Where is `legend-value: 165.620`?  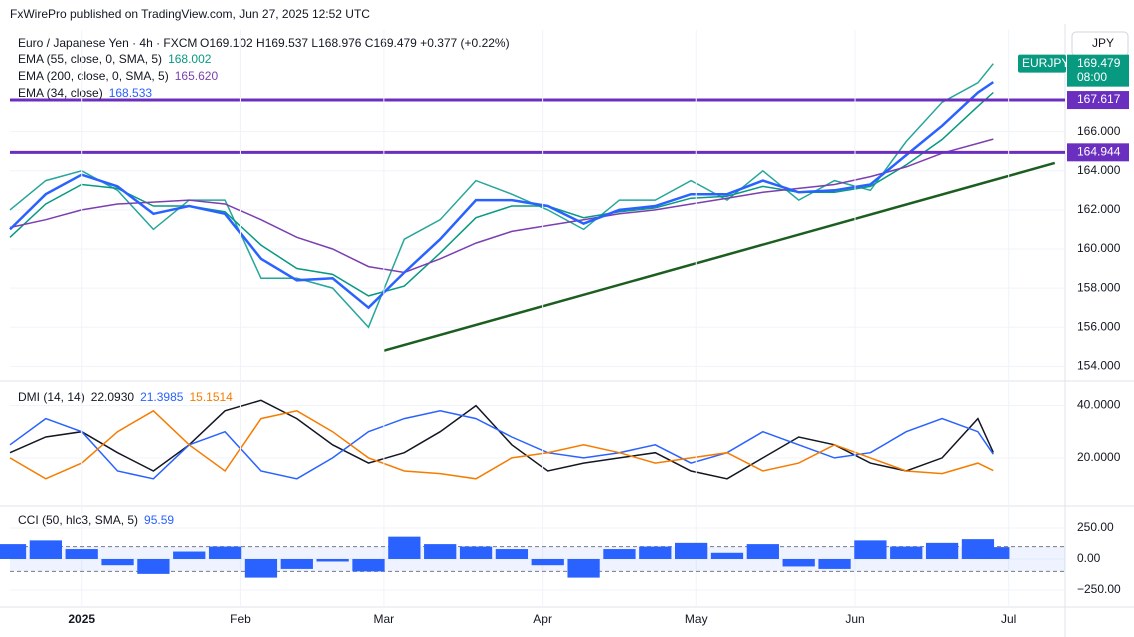 legend-value: 165.620 is located at coordinates (197, 76).